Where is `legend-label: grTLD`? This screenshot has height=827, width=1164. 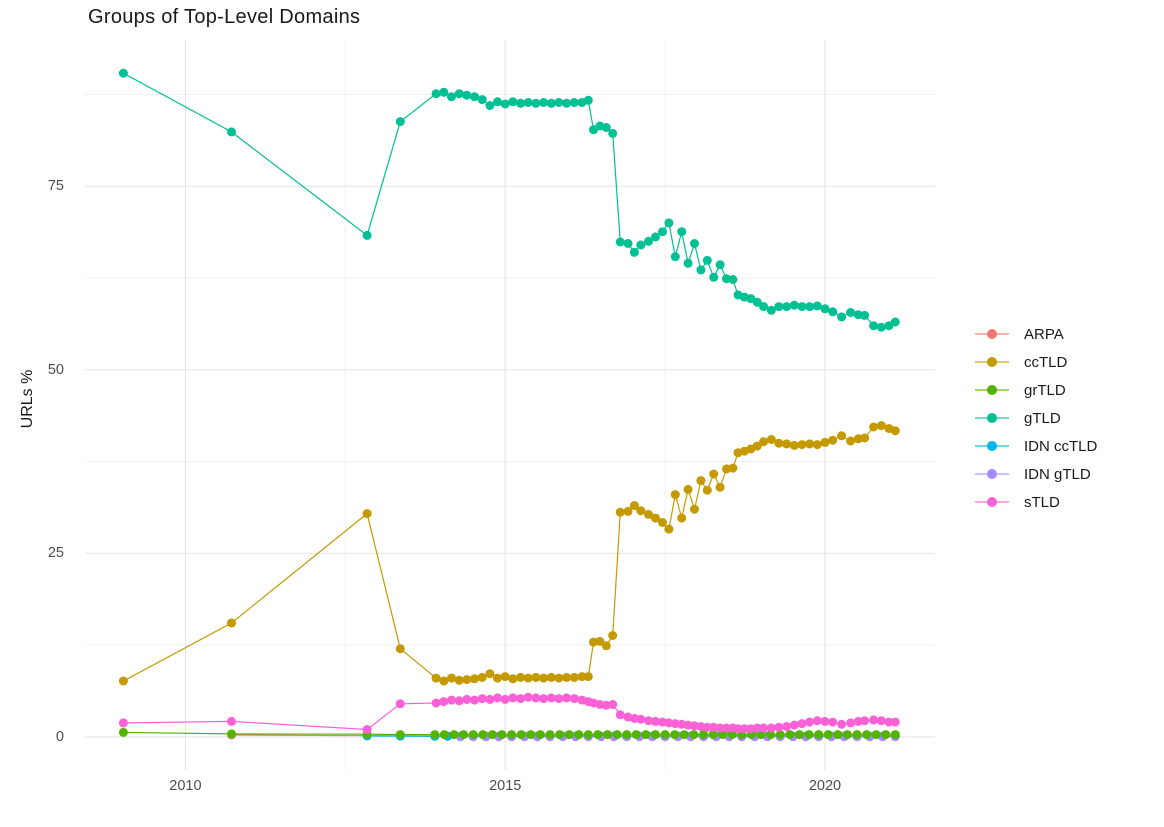 legend-label: grTLD is located at coordinates (1045, 390).